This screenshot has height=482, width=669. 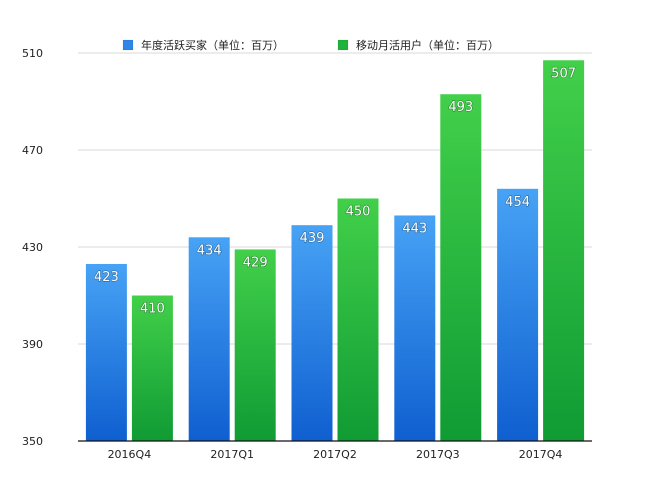 What do you see at coordinates (232, 454) in the screenshot?
I see `x-tick-label: 2017Q1` at bounding box center [232, 454].